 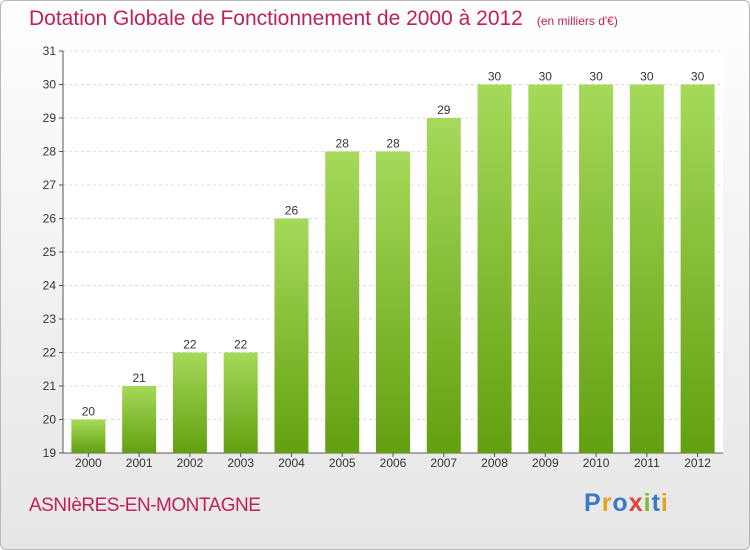 I want to click on x-tick-label: 2002, so click(x=190, y=463).